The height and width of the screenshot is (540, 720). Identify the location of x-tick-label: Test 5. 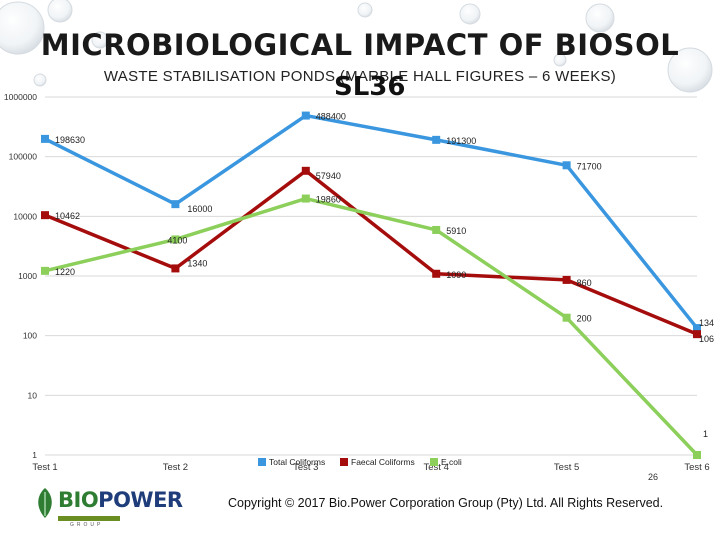
(566, 467).